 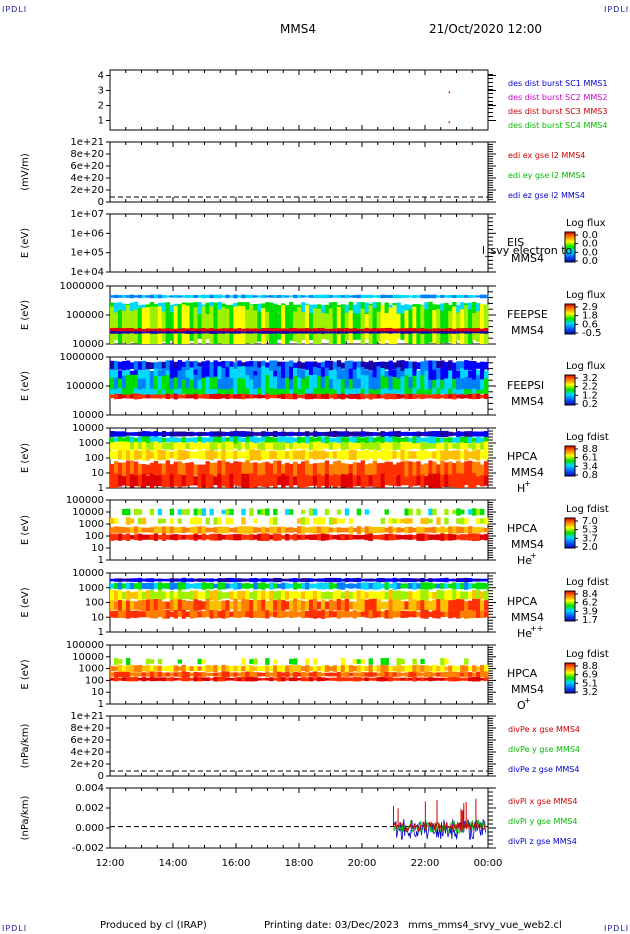 I want to click on colorbar-tick-label: 8.4, so click(x=590, y=594).